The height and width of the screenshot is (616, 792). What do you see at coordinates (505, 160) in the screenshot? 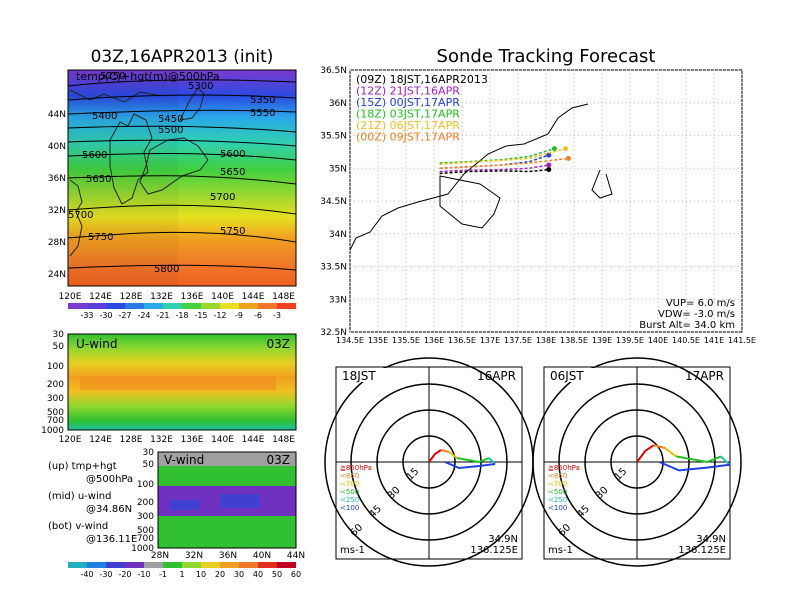
I see `track-lines` at bounding box center [505, 160].